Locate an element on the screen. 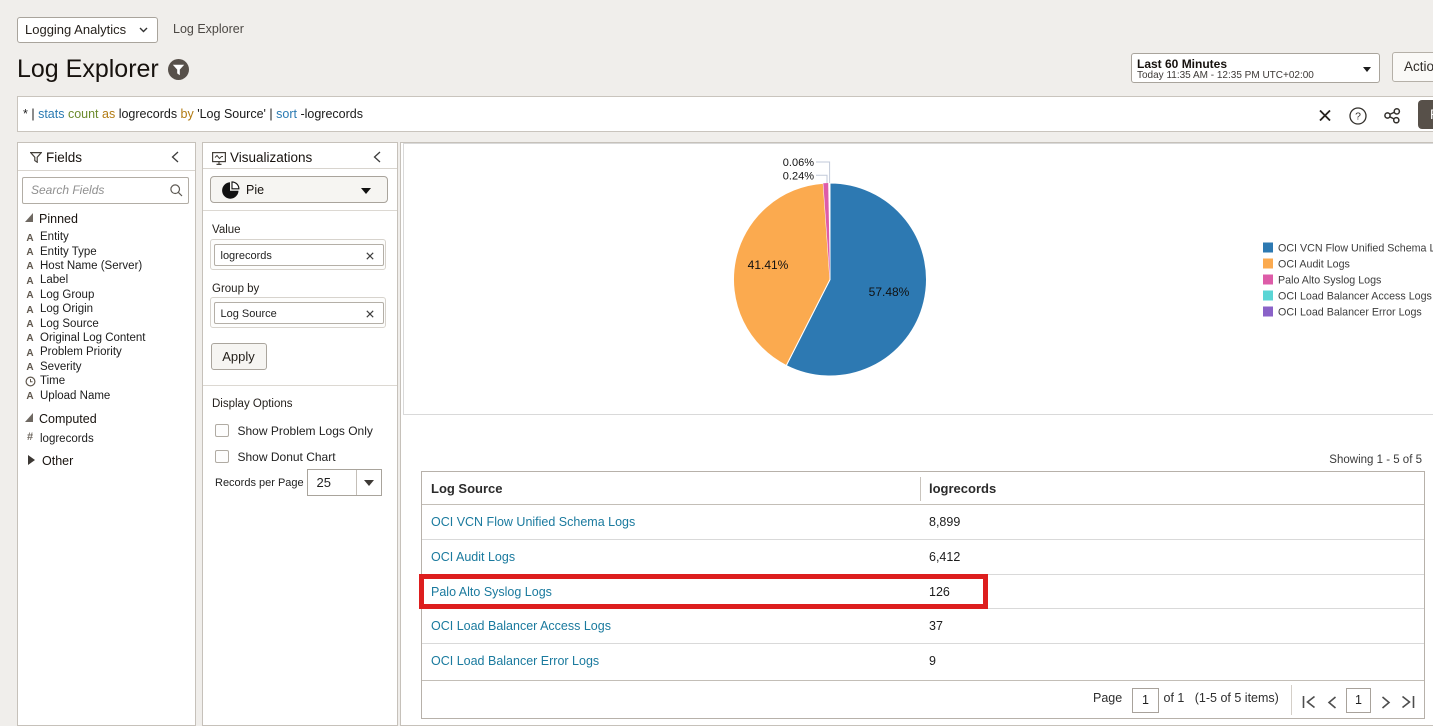  svg-text: 0.24% is located at coordinates (798, 176).